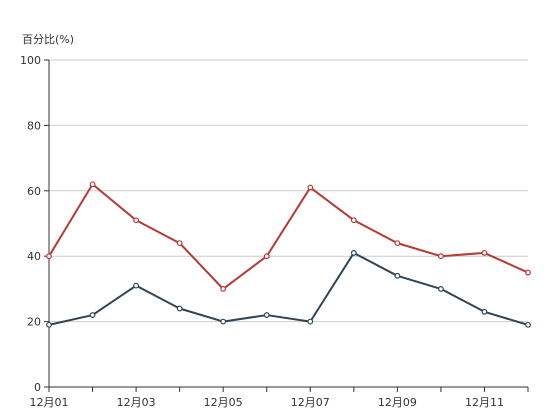 Image resolution: width=550 pixels, height=420 pixels. Describe the element at coordinates (34, 125) in the screenshot. I see `y-tick-label: 80` at that location.